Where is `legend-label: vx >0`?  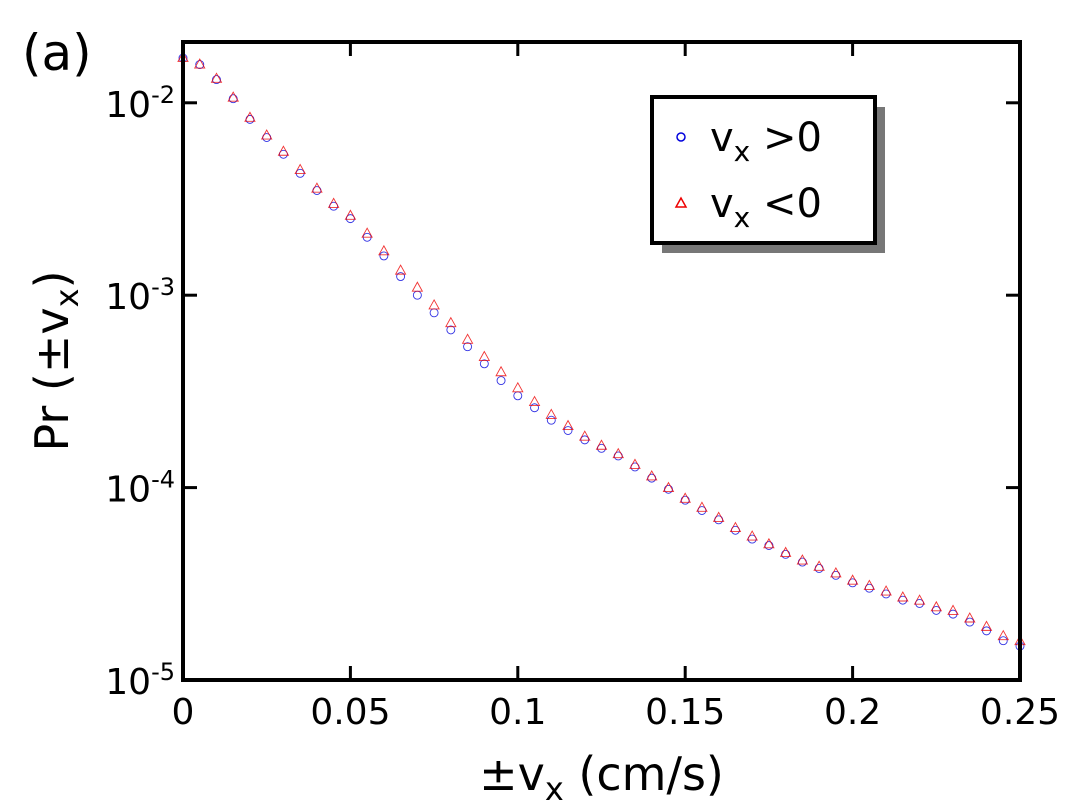
legend-label: vx >0 is located at coordinates (766, 141).